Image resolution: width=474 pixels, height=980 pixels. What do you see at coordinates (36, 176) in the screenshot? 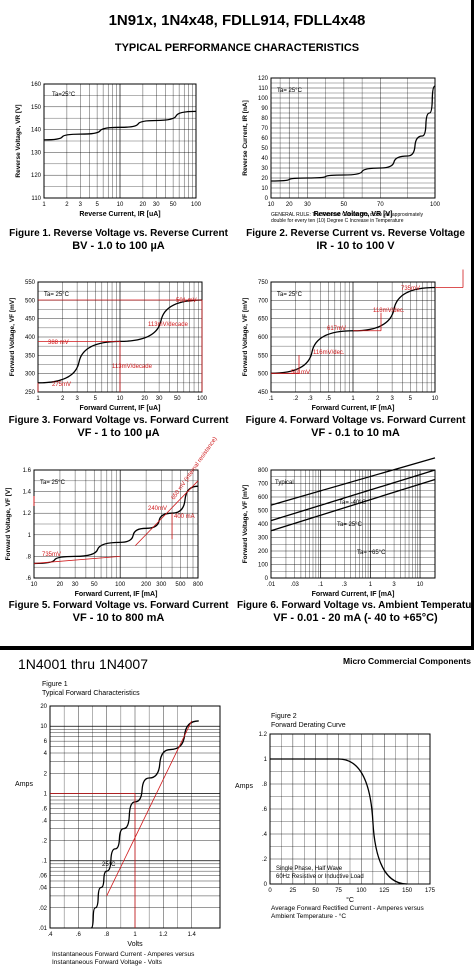
I see `fig1-ytick-label: 120` at bounding box center [36, 176].